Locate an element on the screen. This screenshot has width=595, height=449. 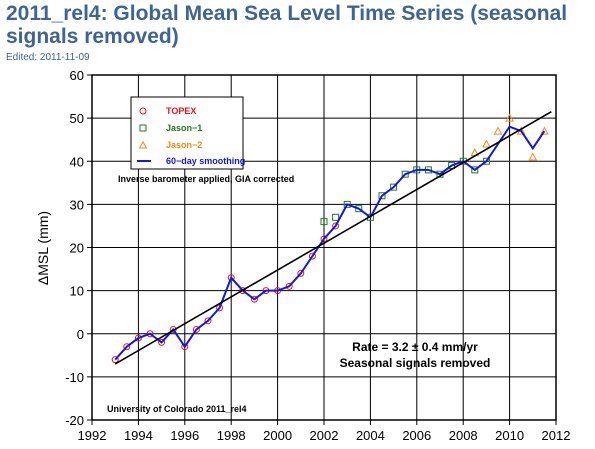
x-tick-label: 2000 is located at coordinates (277, 435).